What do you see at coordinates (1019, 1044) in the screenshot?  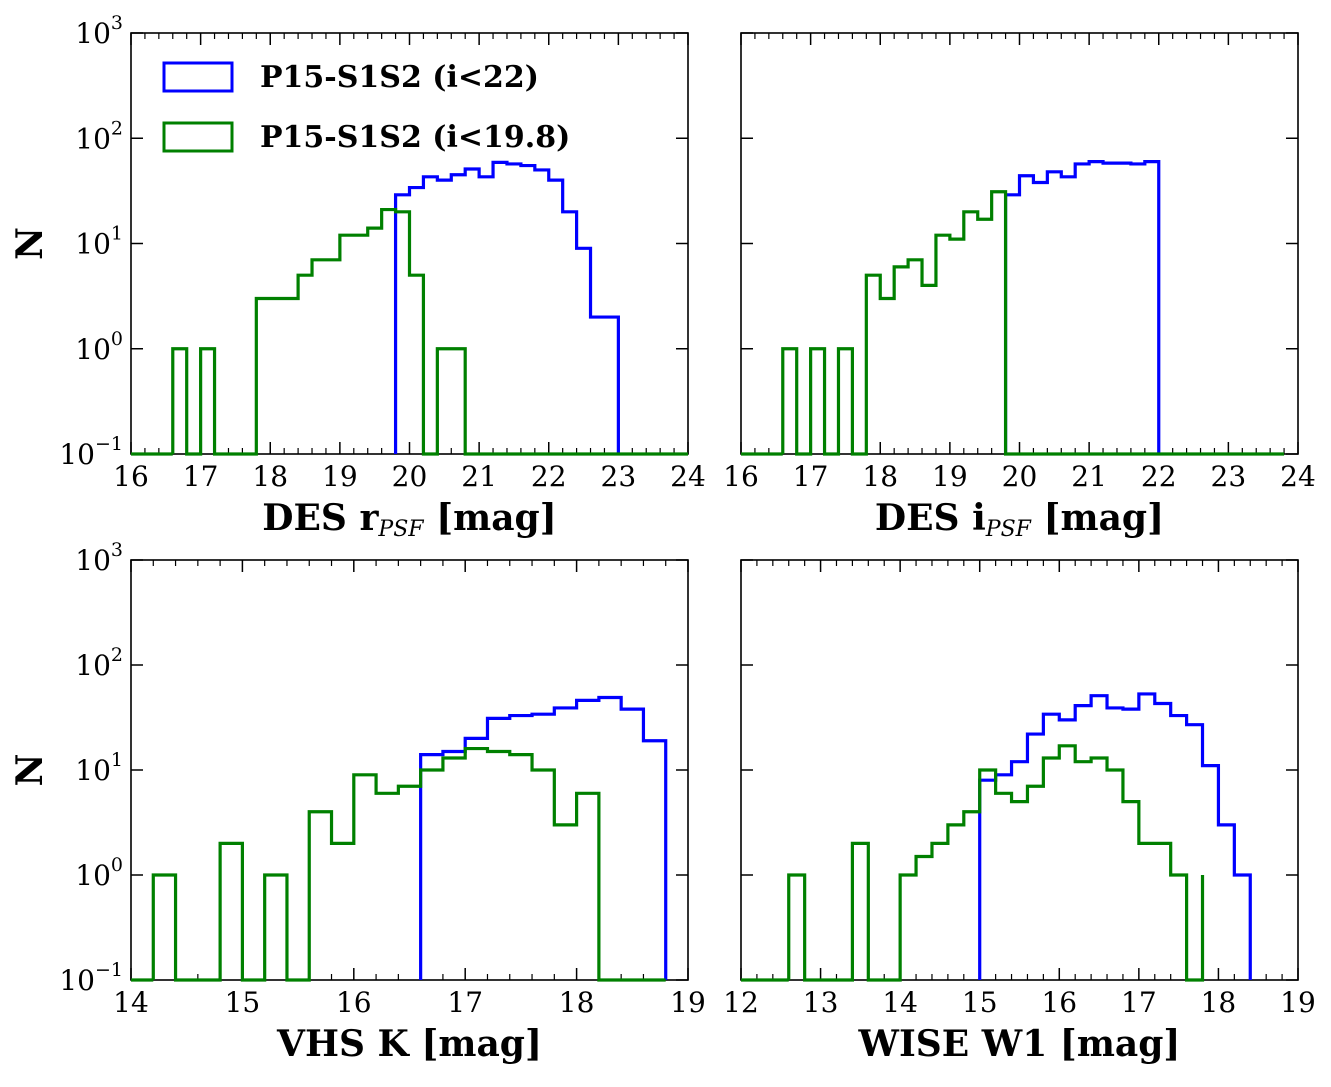 I see `x-axis-label: WISE W1 [mag]` at bounding box center [1019, 1044].